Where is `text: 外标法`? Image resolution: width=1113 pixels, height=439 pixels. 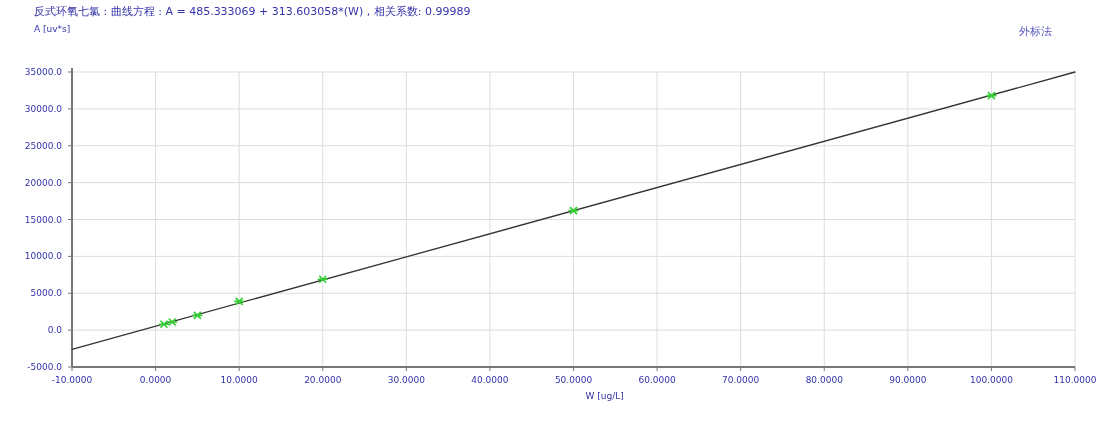 text: 外标法 is located at coordinates (1035, 31).